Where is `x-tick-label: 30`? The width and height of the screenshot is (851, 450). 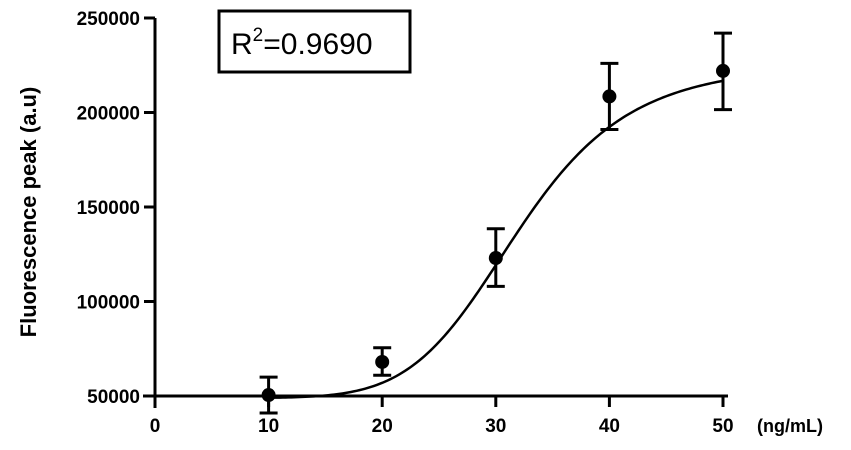 x-tick-label: 30 is located at coordinates (495, 426).